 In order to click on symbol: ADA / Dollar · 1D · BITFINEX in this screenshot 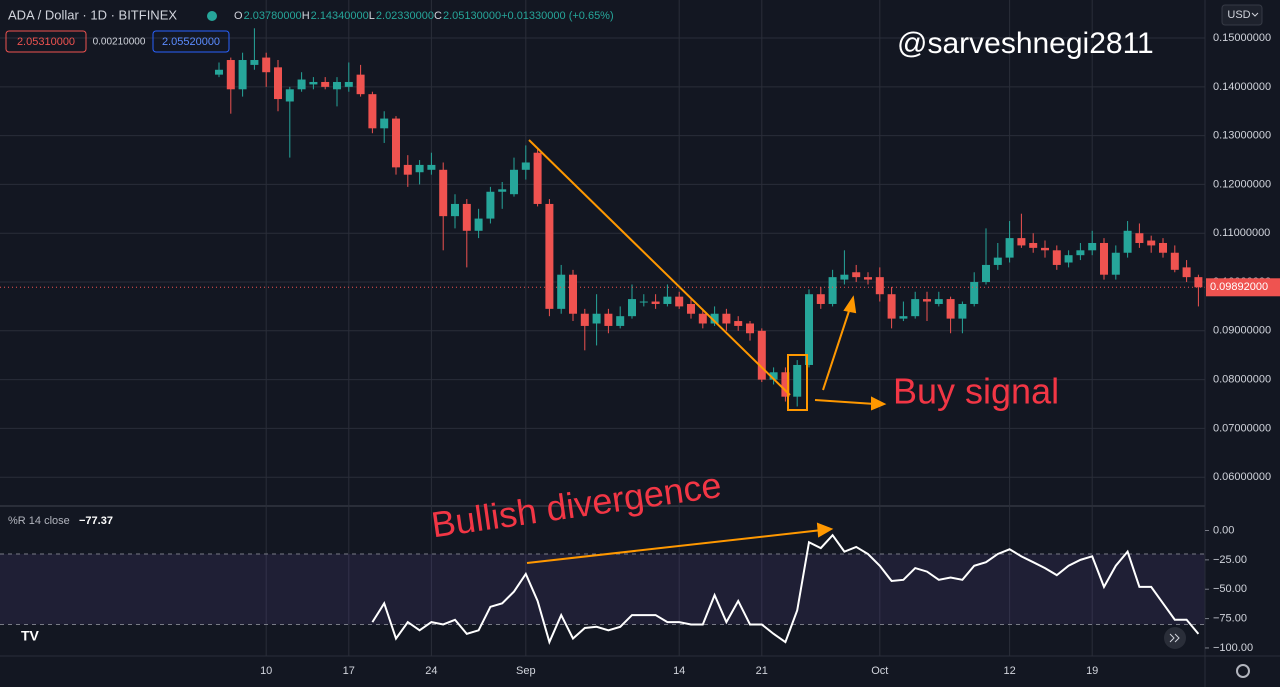, I will do `click(92, 14)`.